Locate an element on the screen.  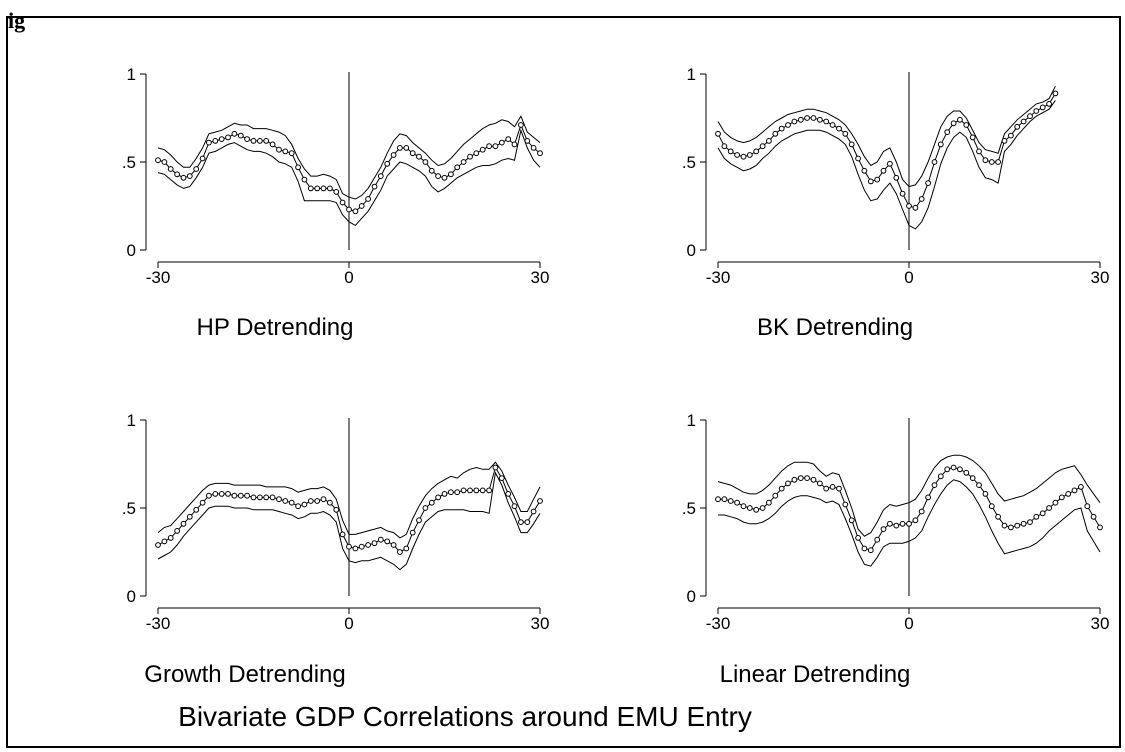
x-tick-label: 30 is located at coordinates (1100, 277).